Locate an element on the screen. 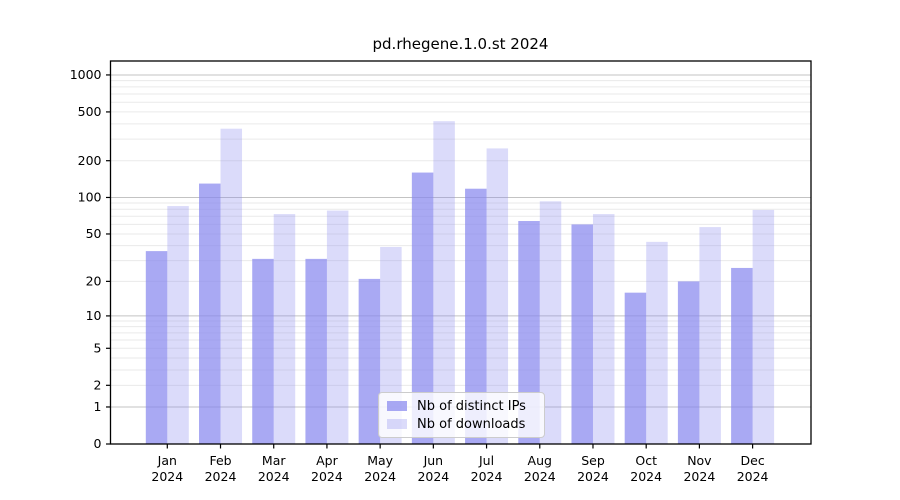  bar-jul-downloads is located at coordinates (497, 296).